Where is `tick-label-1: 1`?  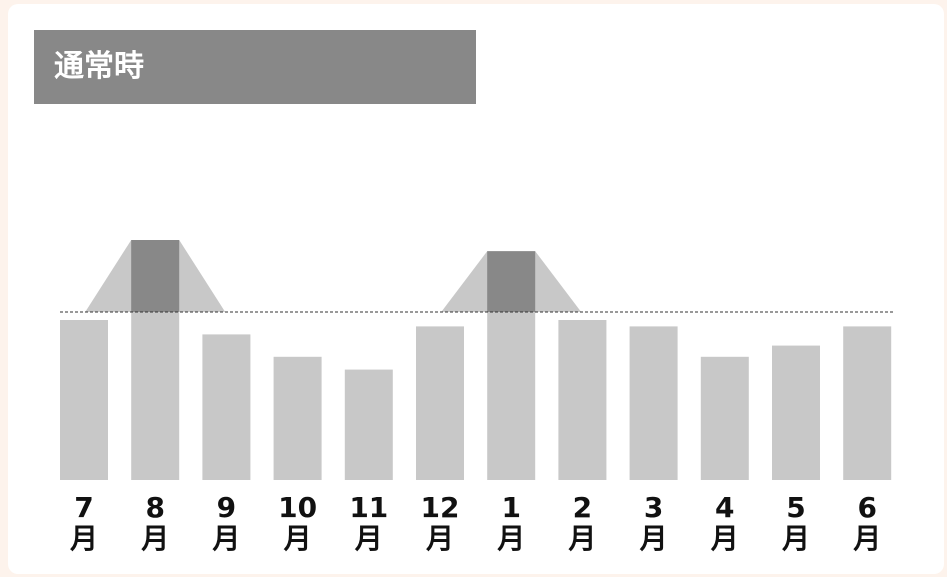
tick-label-1: 1 is located at coordinates (510, 507).